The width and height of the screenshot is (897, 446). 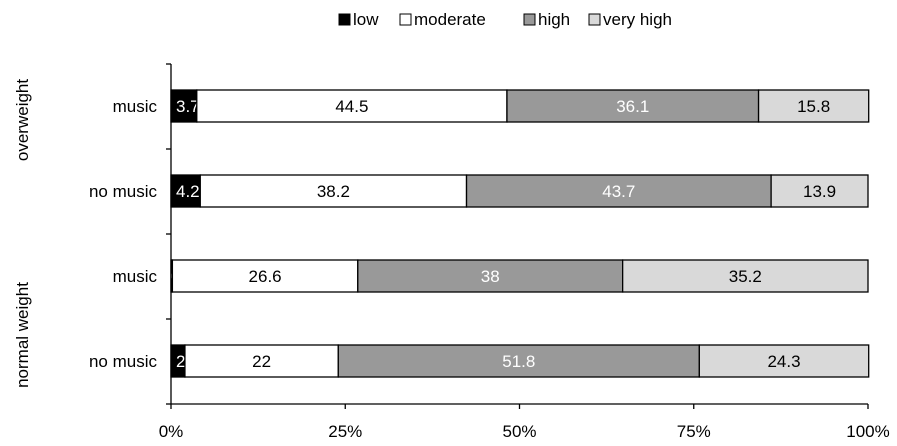 What do you see at coordinates (22, 233) in the screenshot?
I see `group-labels: overweight normal weight` at bounding box center [22, 233].